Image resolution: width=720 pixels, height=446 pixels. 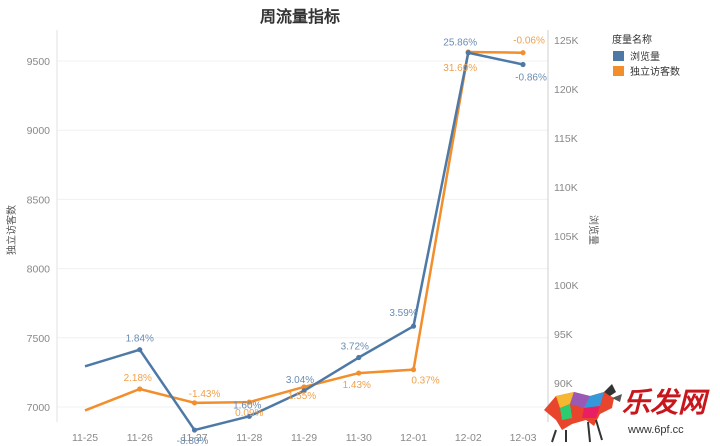 What do you see at coordinates (194, 438) in the screenshot?
I see `x-tick-label: 11-27` at bounding box center [194, 438].